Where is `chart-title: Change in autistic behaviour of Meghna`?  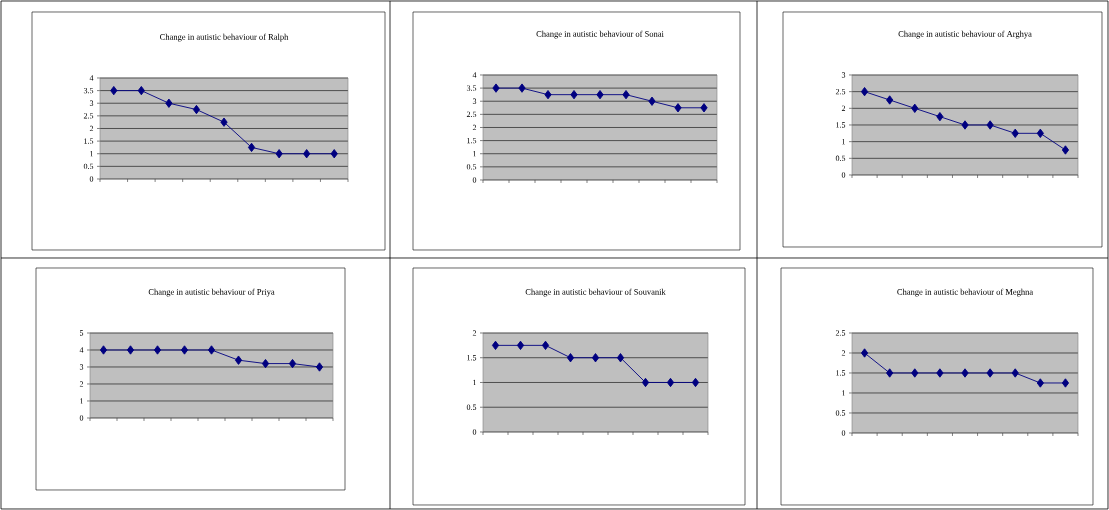 chart-title: Change in autistic behaviour of Meghna is located at coordinates (965, 292).